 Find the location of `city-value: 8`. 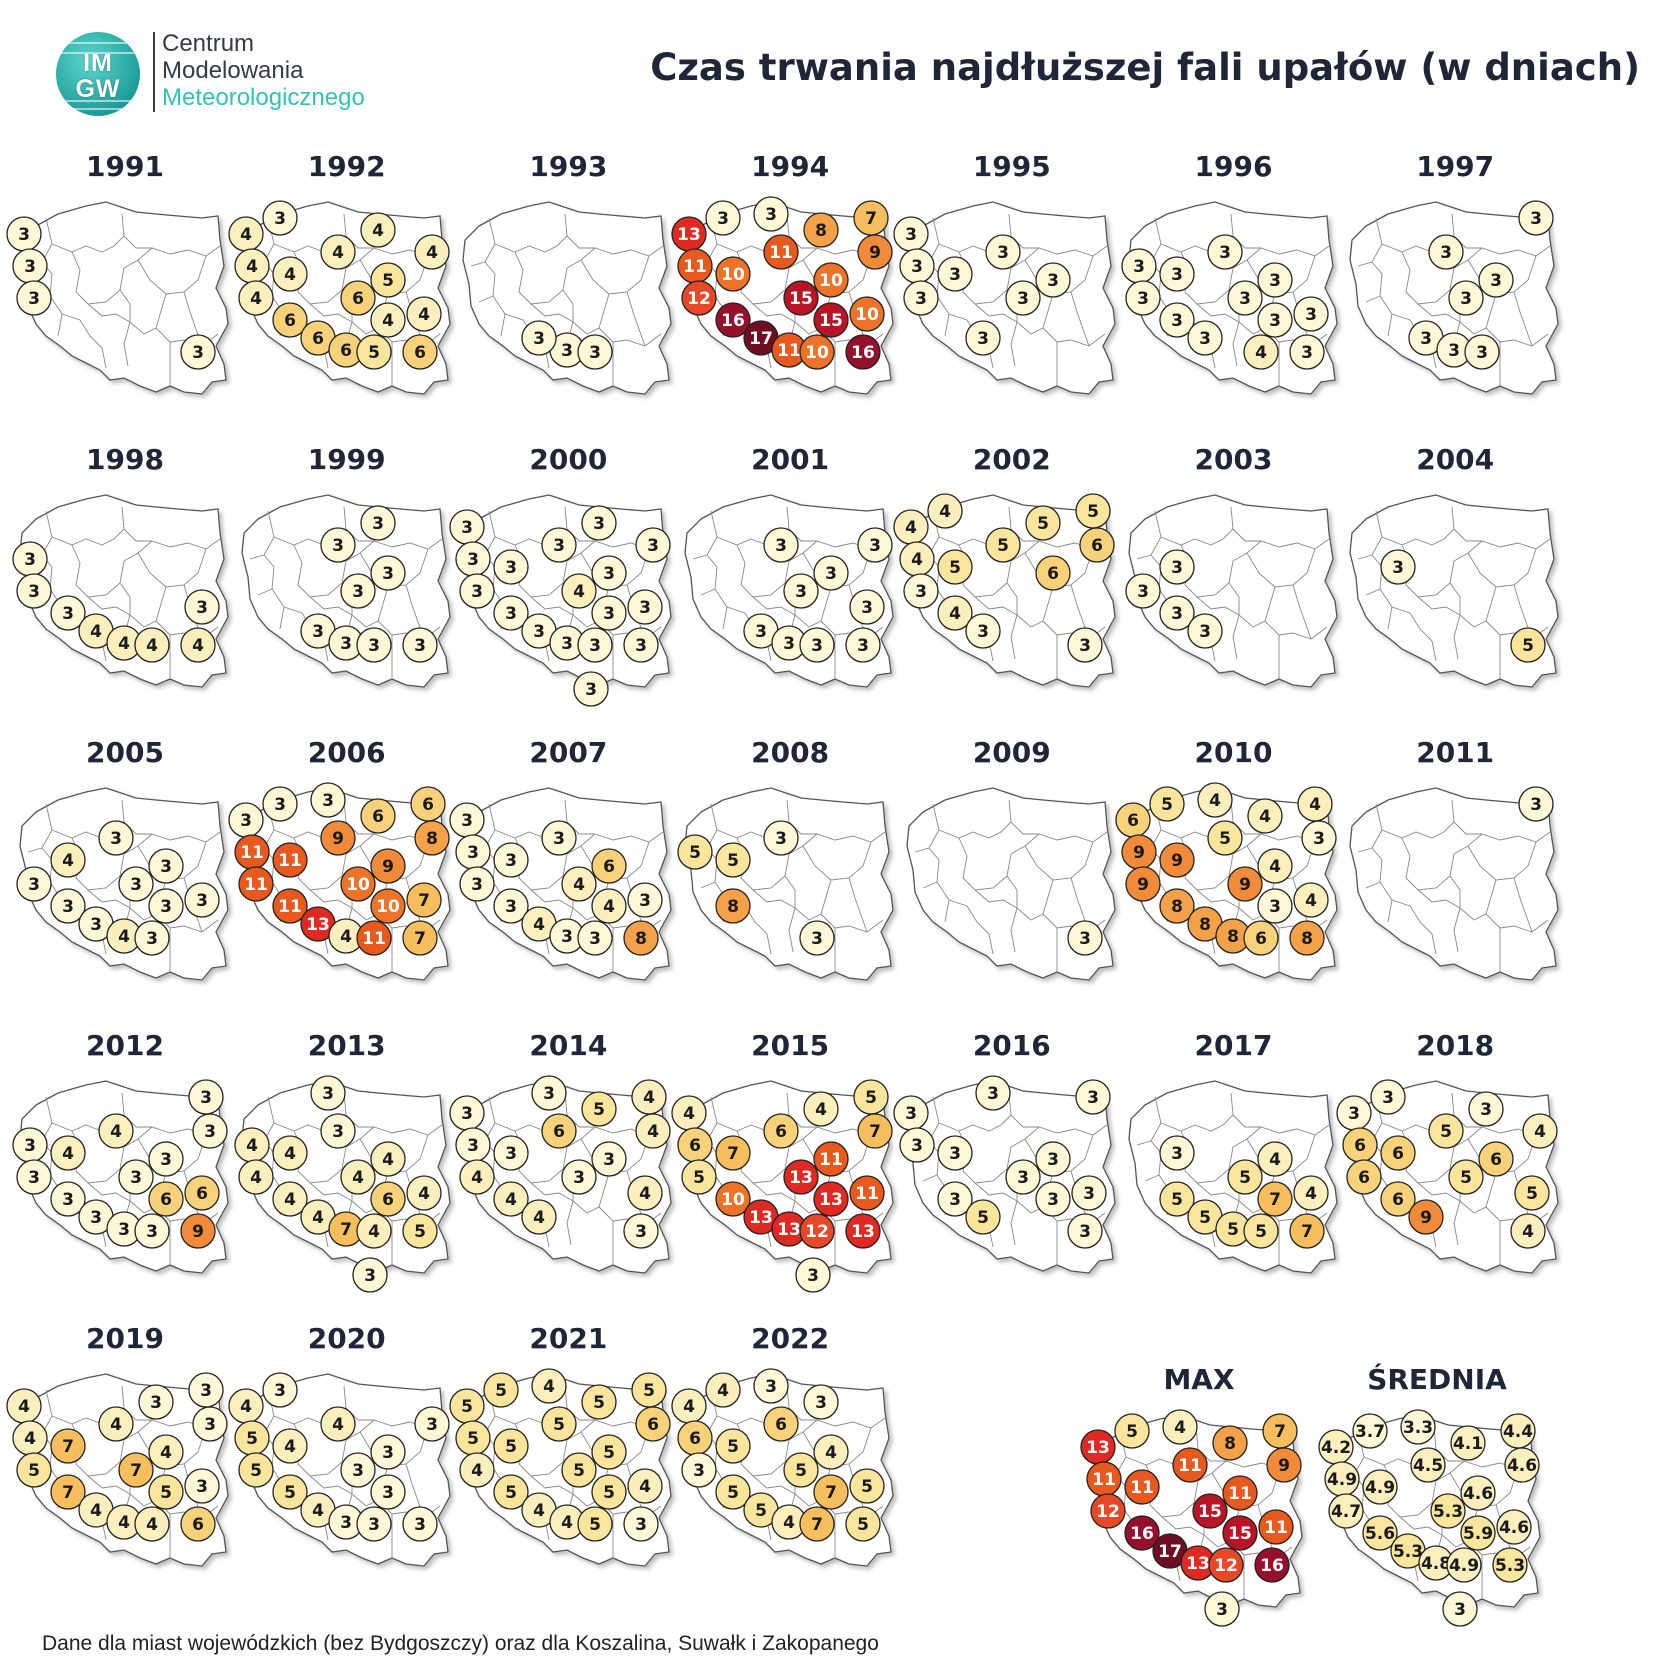

city-value: 8 is located at coordinates (641, 939).